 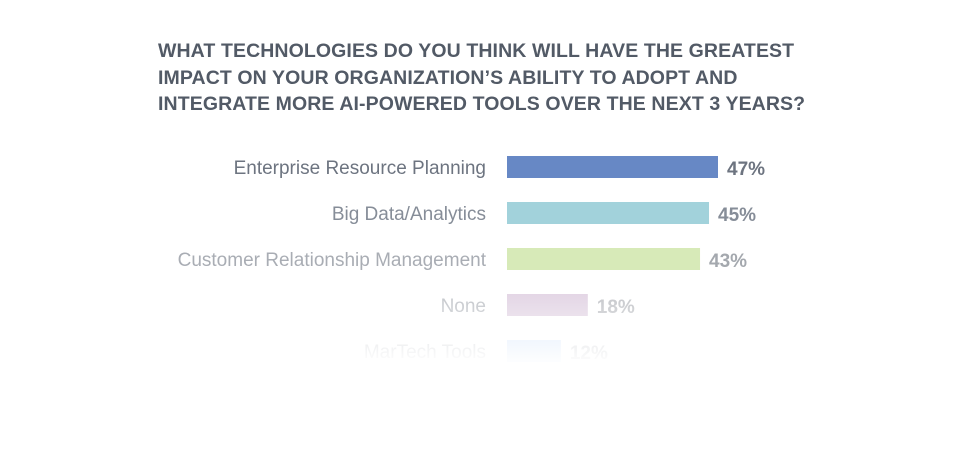 I want to click on category-label-none: None, so click(x=463, y=306).